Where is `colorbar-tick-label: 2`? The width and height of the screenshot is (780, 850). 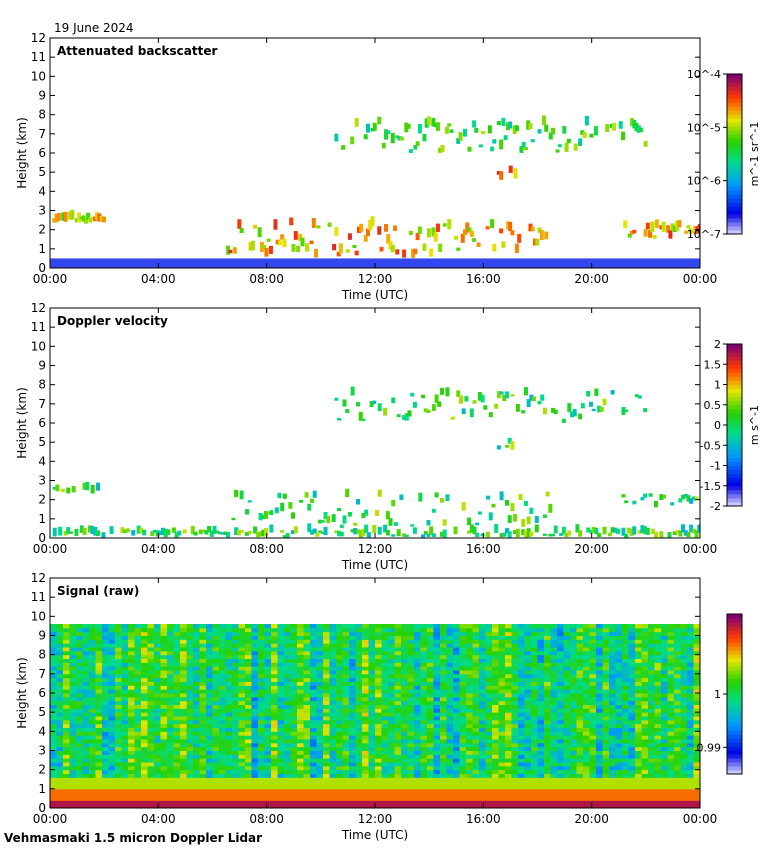
colorbar-tick-label: 2 is located at coordinates (717, 344).